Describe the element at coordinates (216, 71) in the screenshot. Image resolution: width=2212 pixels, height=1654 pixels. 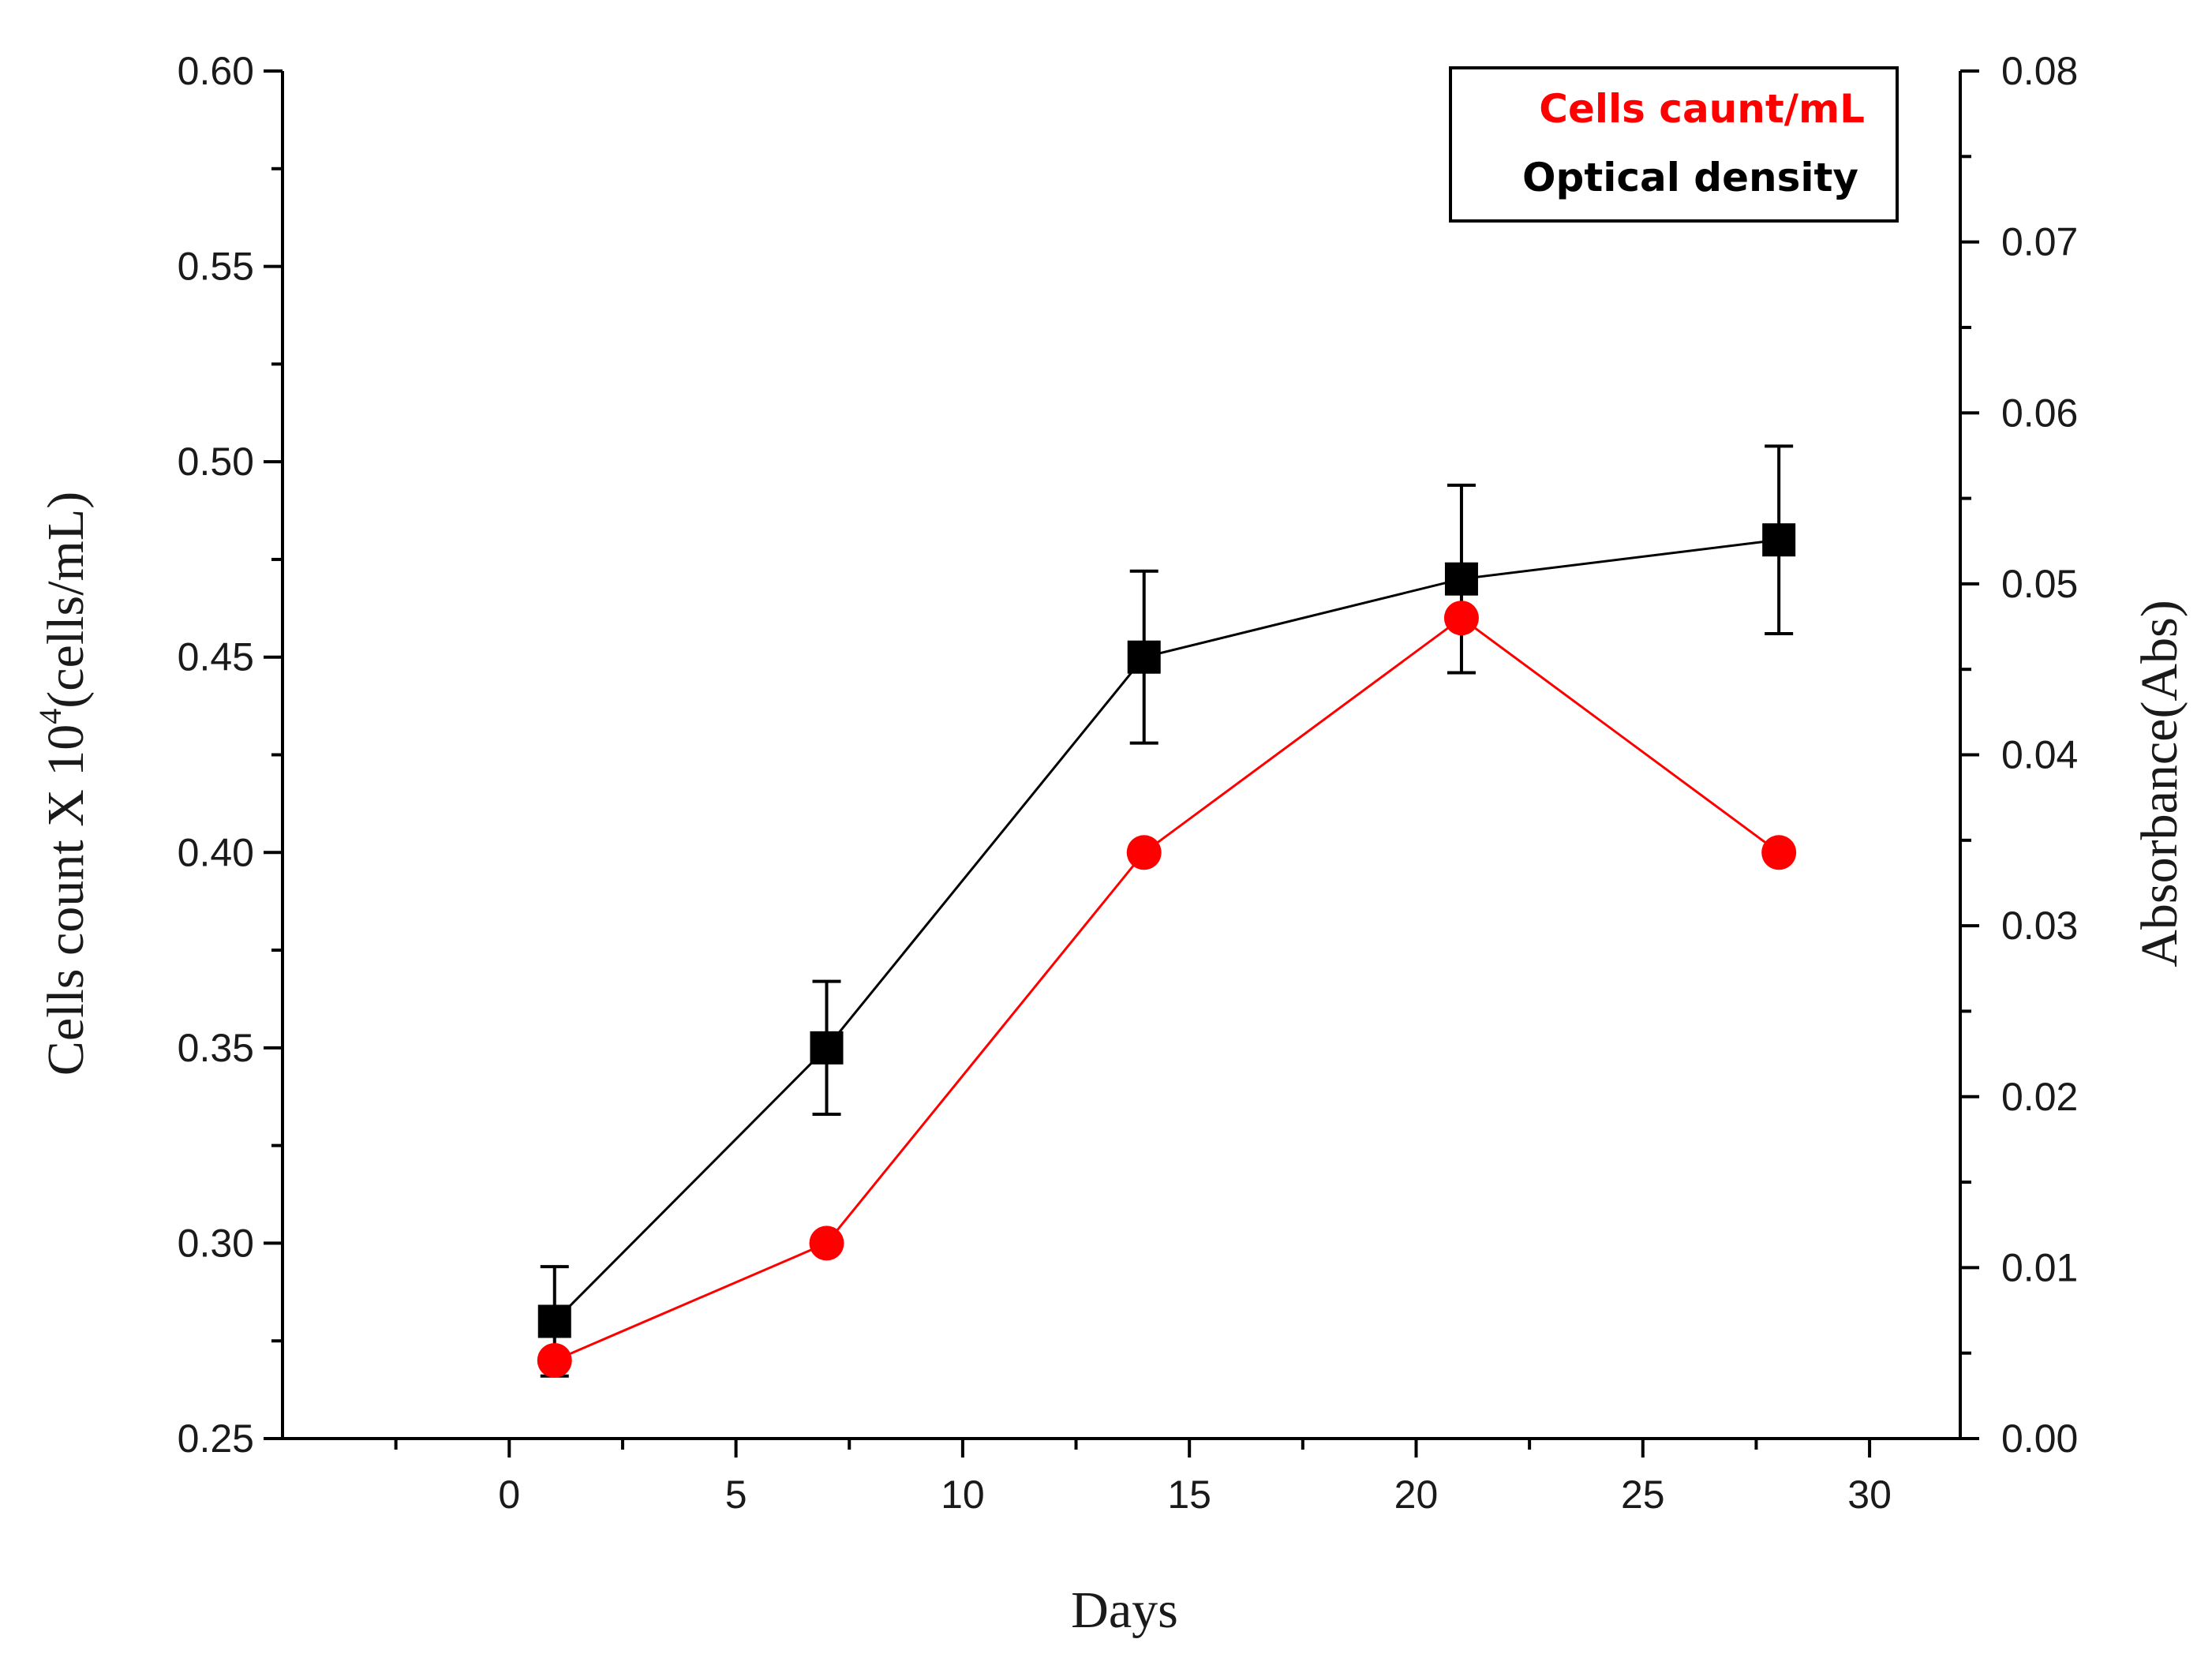
I see `y-tick-label: 0.60` at that location.